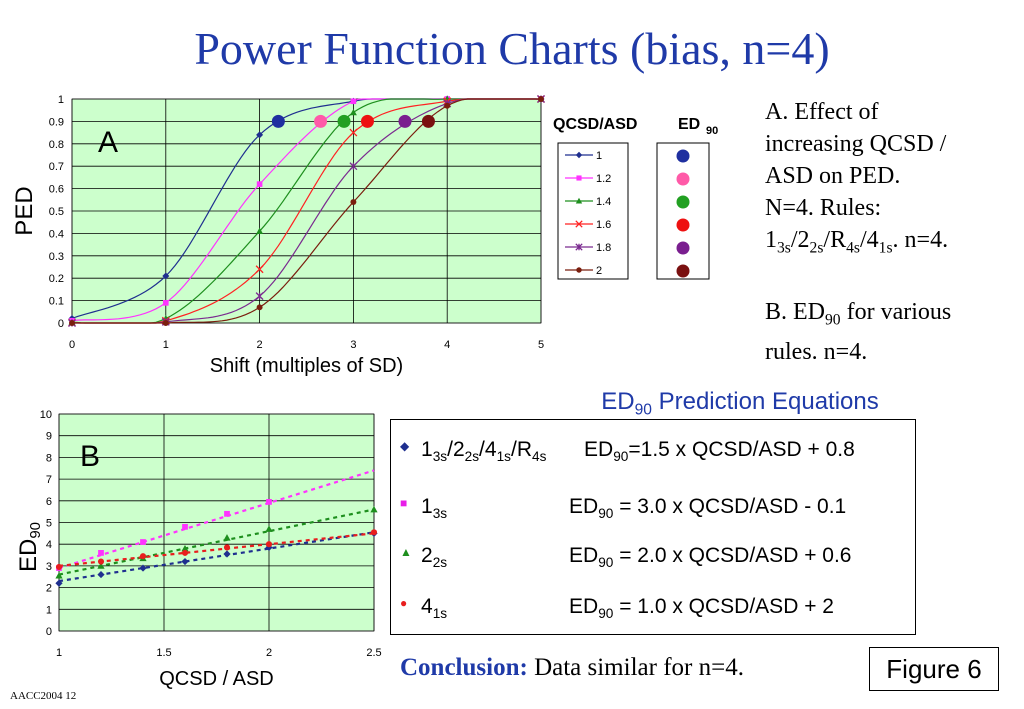 The image size is (1024, 709). Describe the element at coordinates (56, 212) in the screenshot. I see `y-tick-label: 0.5` at that location.